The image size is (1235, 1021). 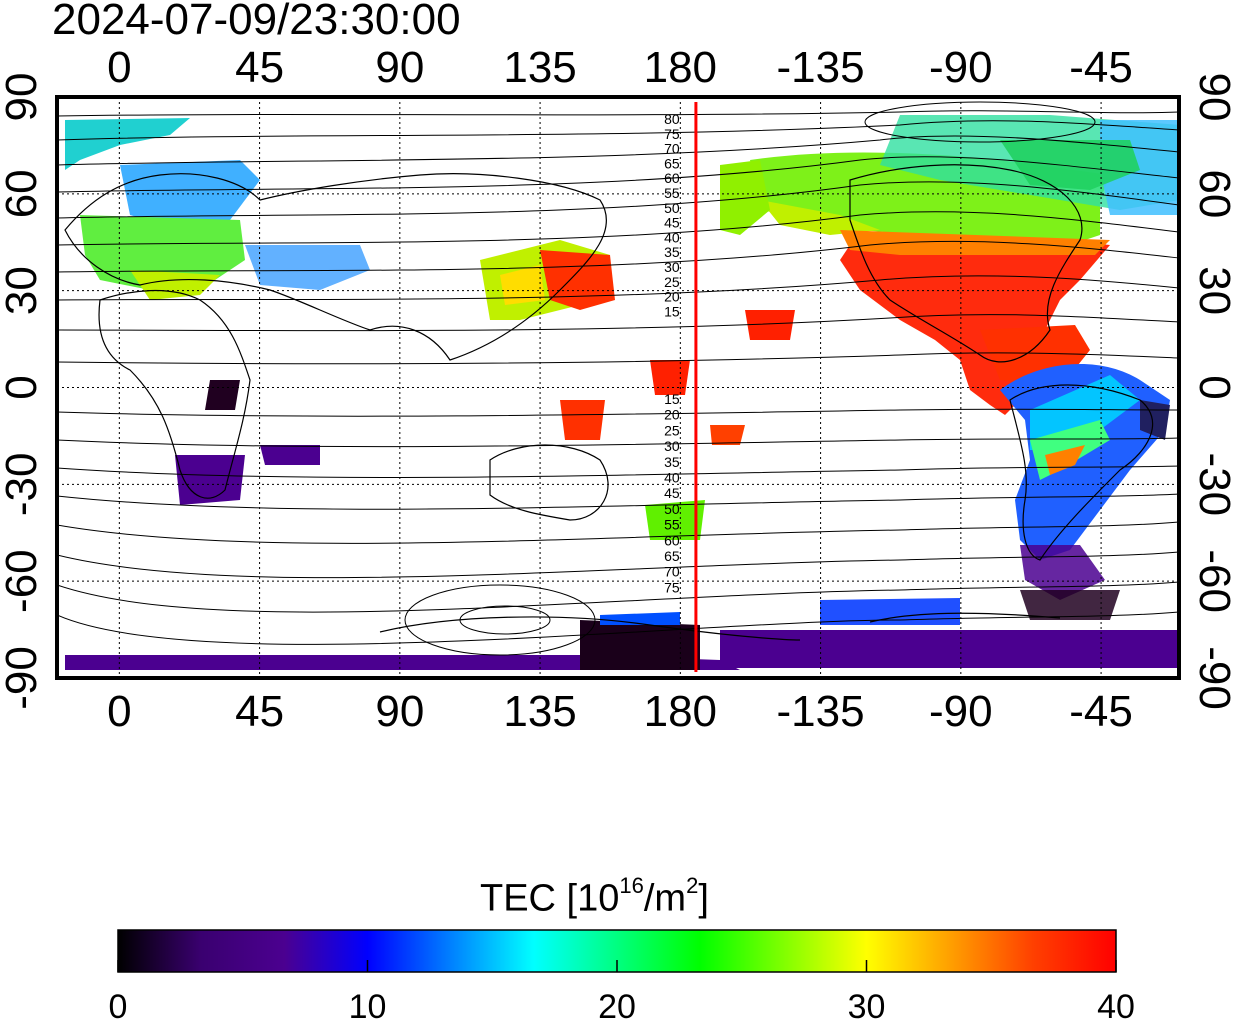 What do you see at coordinates (672, 462) in the screenshot?
I see `contour-label-south: 35` at bounding box center [672, 462].